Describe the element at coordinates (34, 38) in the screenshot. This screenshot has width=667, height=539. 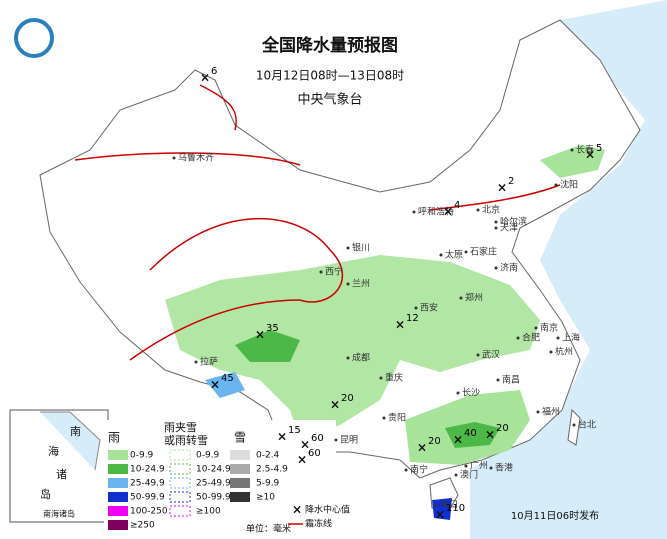
I see `logo` at that location.